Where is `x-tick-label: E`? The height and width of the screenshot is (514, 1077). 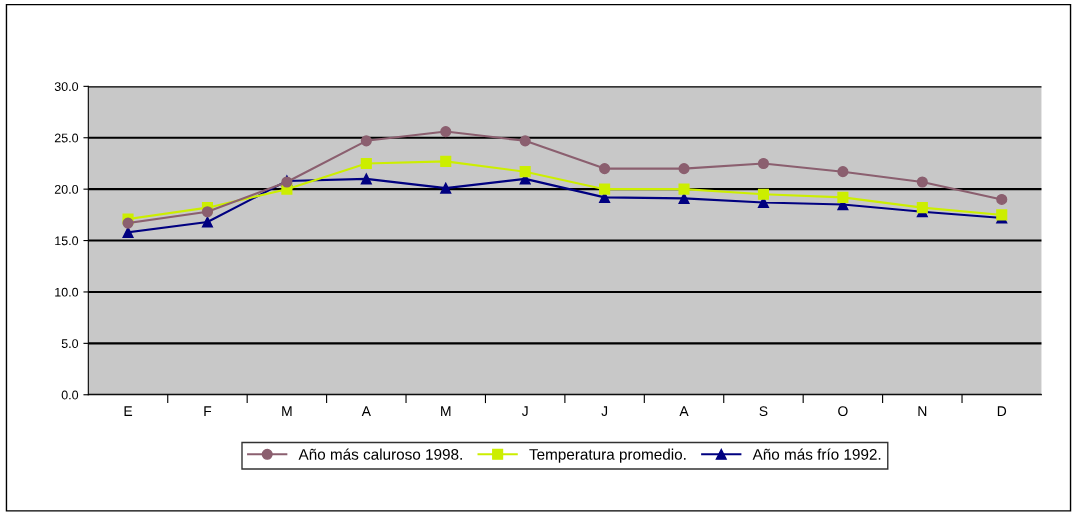 x-tick-label: E is located at coordinates (128, 411).